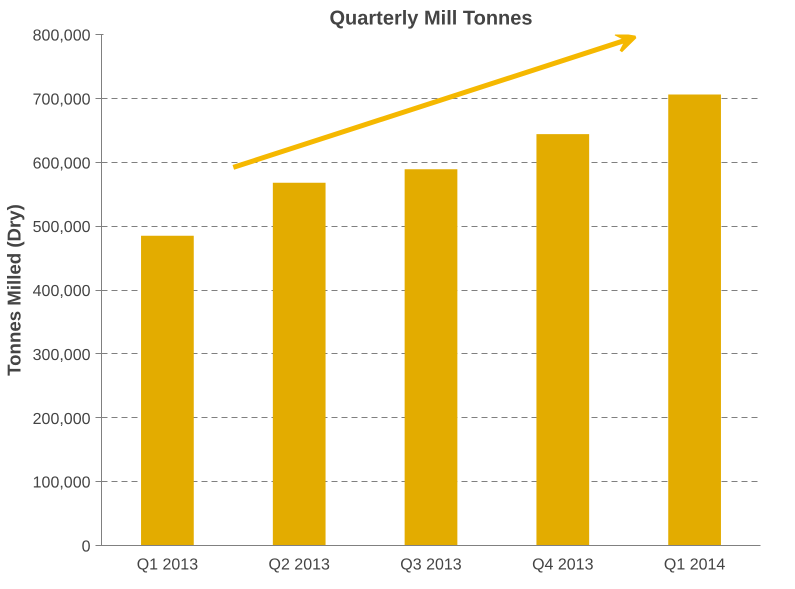 This screenshot has width=795, height=589. I want to click on x-tick-label: Q4 2013, so click(563, 565).